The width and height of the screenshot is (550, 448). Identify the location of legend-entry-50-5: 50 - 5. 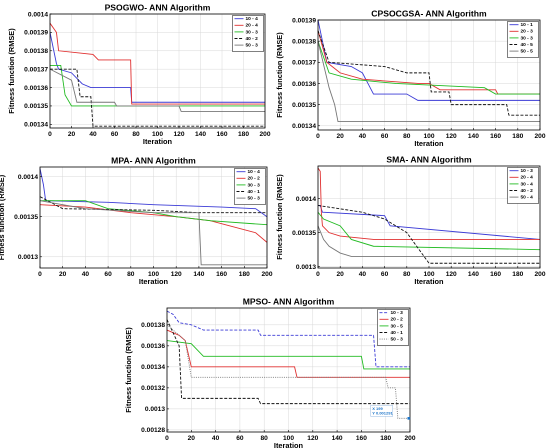
(527, 52).